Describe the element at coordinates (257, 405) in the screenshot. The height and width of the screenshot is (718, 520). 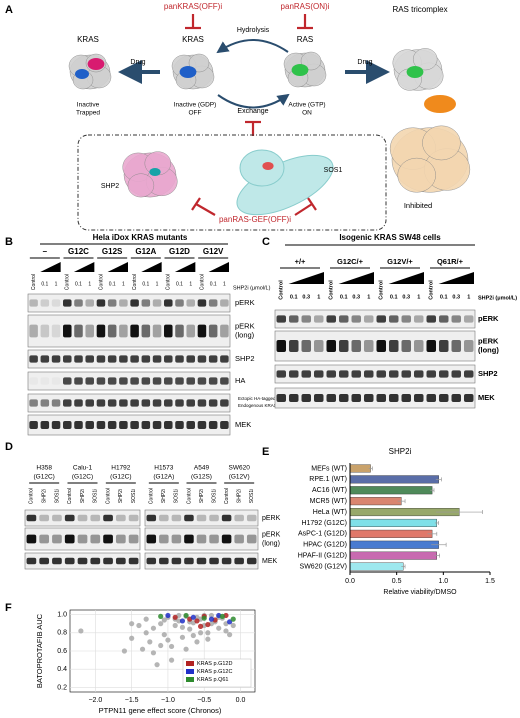
I see `band-label: Endogenous KRAS` at that location.